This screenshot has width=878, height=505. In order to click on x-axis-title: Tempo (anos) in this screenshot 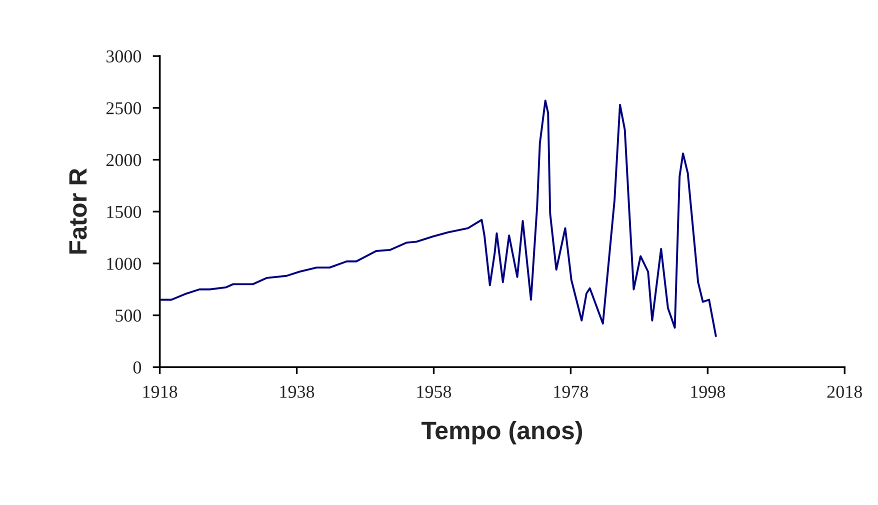, I will do `click(501, 432)`.